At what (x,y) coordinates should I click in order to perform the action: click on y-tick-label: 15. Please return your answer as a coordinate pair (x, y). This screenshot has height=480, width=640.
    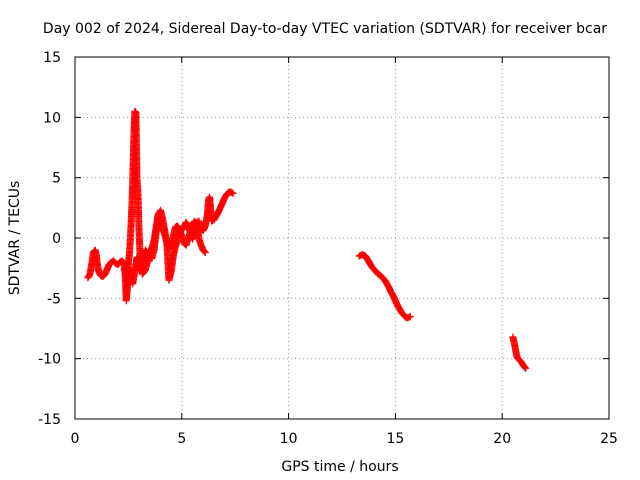
    Looking at the image, I should click on (52, 58).